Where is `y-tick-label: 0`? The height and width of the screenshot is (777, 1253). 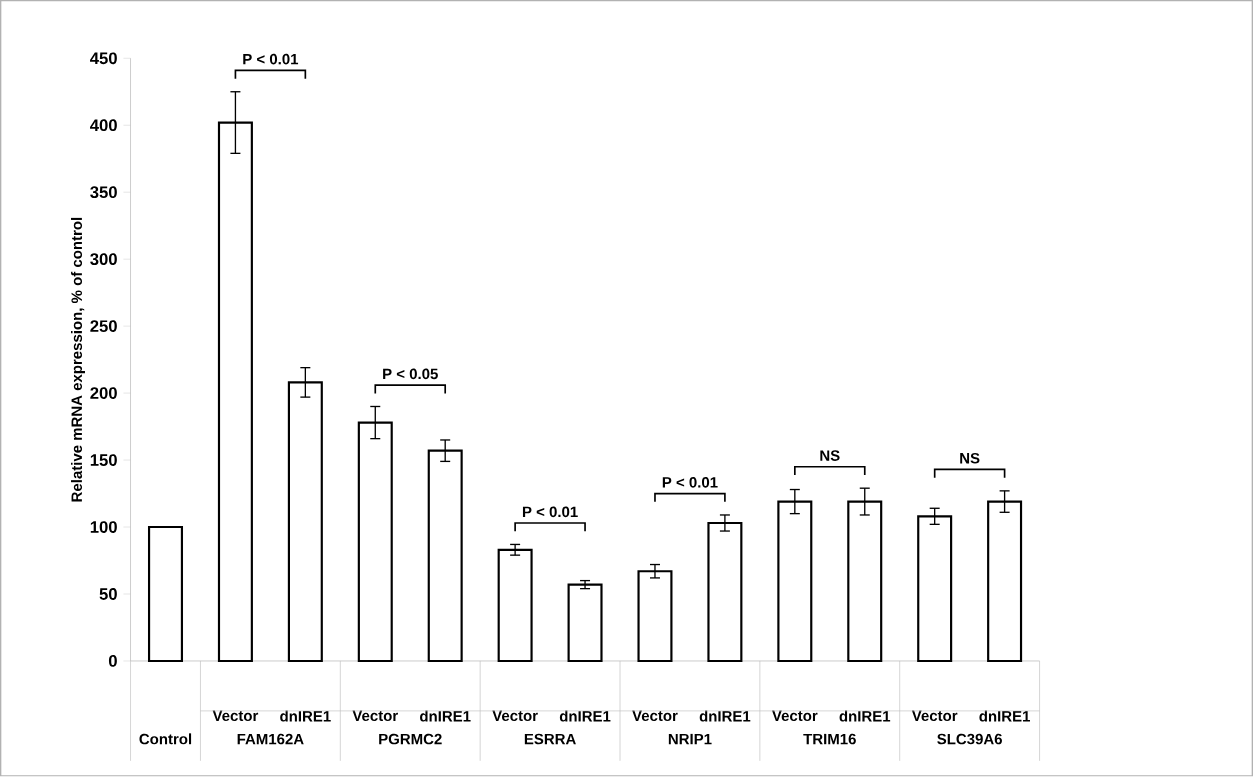 y-tick-label: 0 is located at coordinates (112, 661).